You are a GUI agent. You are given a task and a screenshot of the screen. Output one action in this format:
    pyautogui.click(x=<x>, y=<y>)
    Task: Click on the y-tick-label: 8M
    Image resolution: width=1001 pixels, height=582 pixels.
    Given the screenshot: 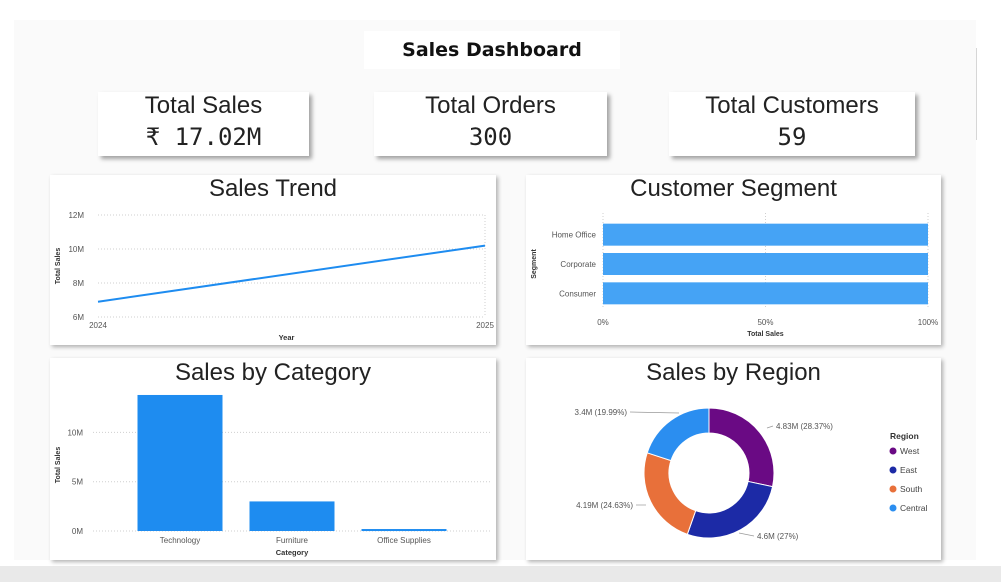 What is the action you would take?
    pyautogui.click(x=78, y=283)
    